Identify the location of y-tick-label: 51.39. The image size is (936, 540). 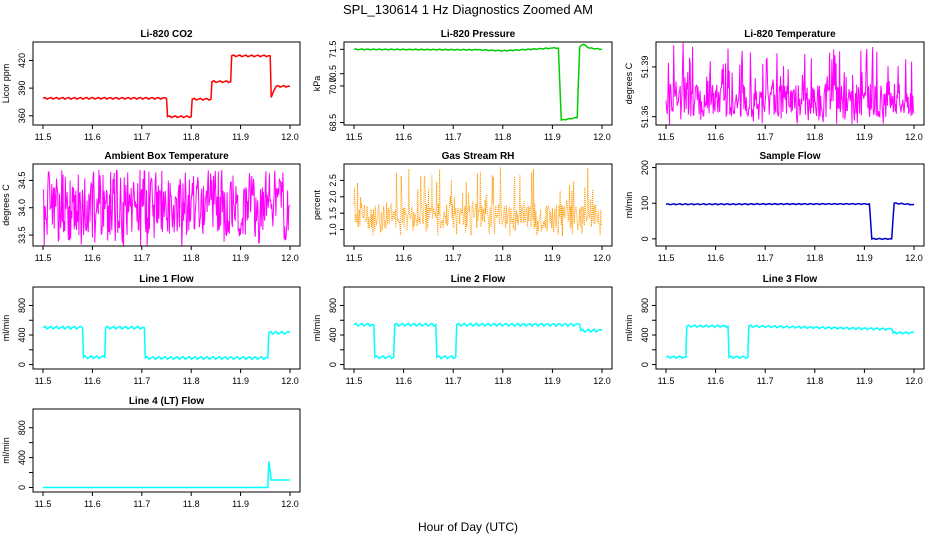
(645, 67).